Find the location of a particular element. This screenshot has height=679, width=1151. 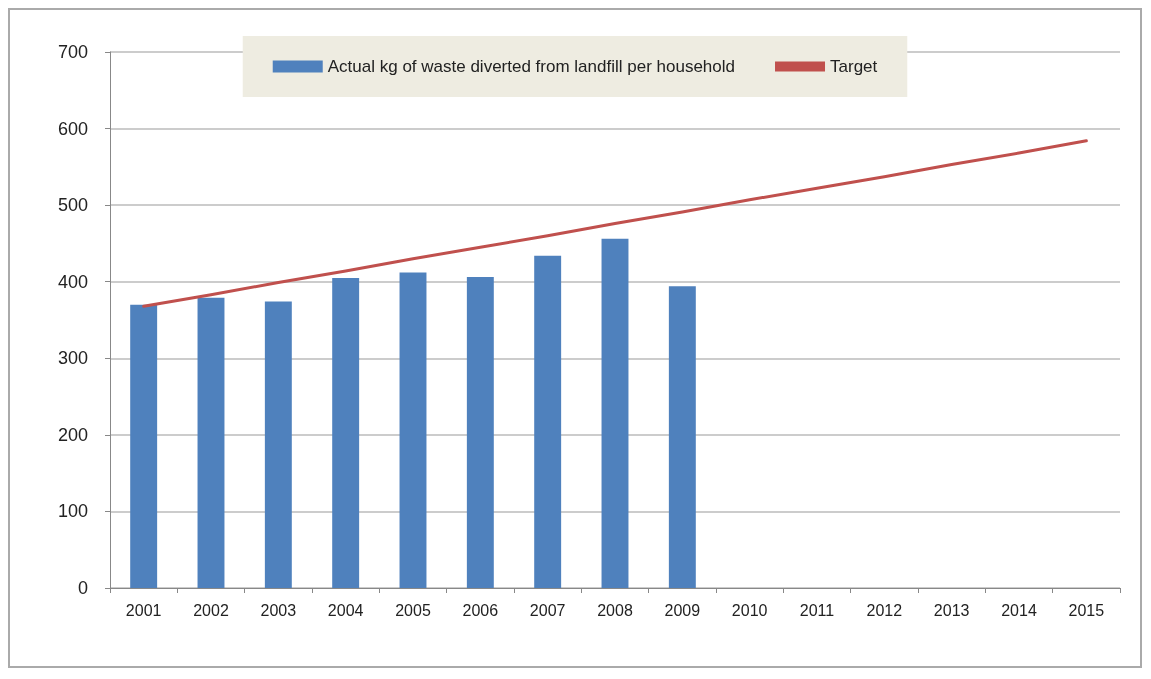

x-tick-label: 2012 is located at coordinates (884, 610).